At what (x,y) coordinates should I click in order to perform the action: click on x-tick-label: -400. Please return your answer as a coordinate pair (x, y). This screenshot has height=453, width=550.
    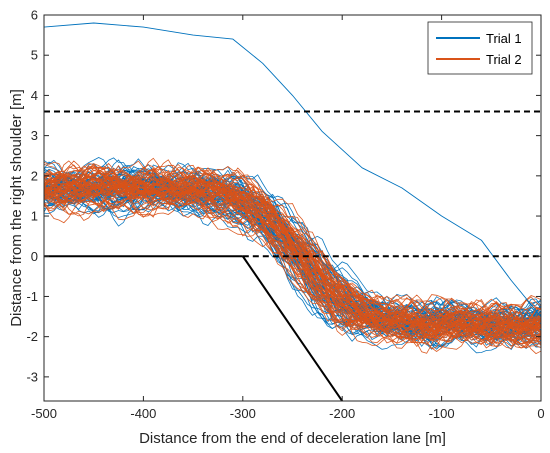
    Looking at the image, I should click on (143, 413).